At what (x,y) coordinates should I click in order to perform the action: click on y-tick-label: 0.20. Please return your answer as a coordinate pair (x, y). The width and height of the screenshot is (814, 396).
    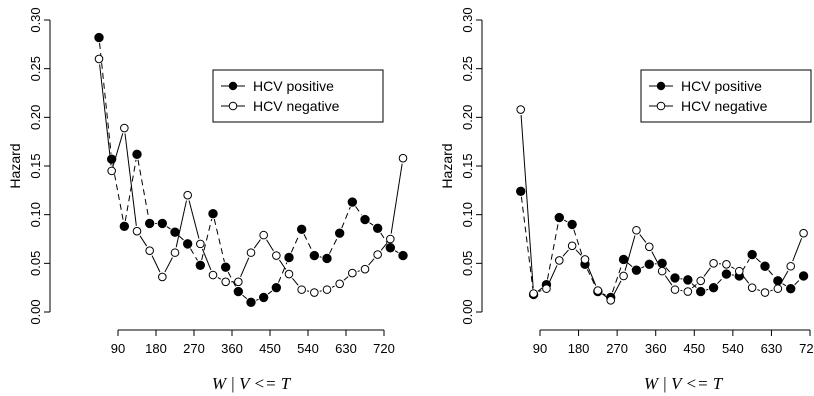
    Looking at the image, I should click on (467, 117).